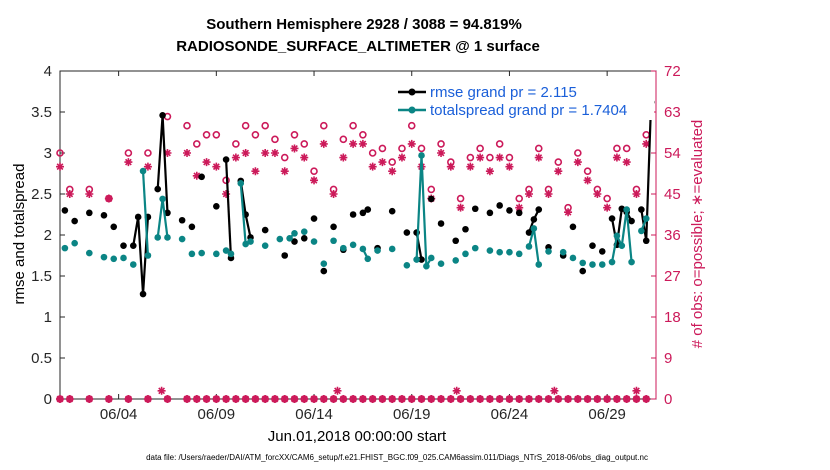  What do you see at coordinates (314, 414) in the screenshot?
I see `x-tick-label: 06/14` at bounding box center [314, 414].